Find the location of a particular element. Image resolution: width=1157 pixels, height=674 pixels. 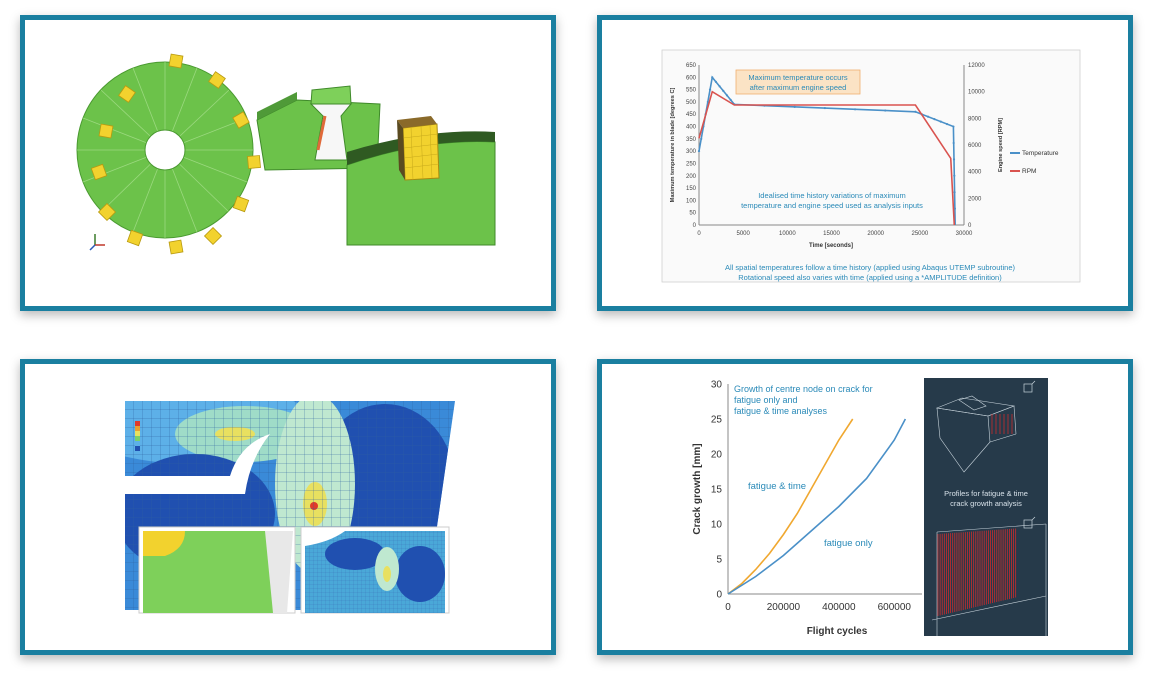

y-axis-label: Maximum temperature in blade [degrees C] is located at coordinates (673, 145).